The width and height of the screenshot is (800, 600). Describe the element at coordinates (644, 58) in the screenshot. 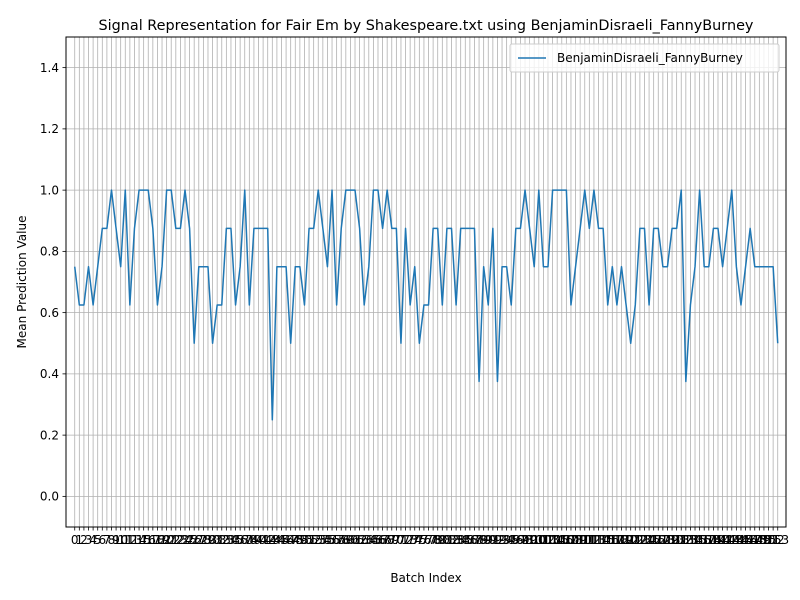

I see `legend-box` at that location.